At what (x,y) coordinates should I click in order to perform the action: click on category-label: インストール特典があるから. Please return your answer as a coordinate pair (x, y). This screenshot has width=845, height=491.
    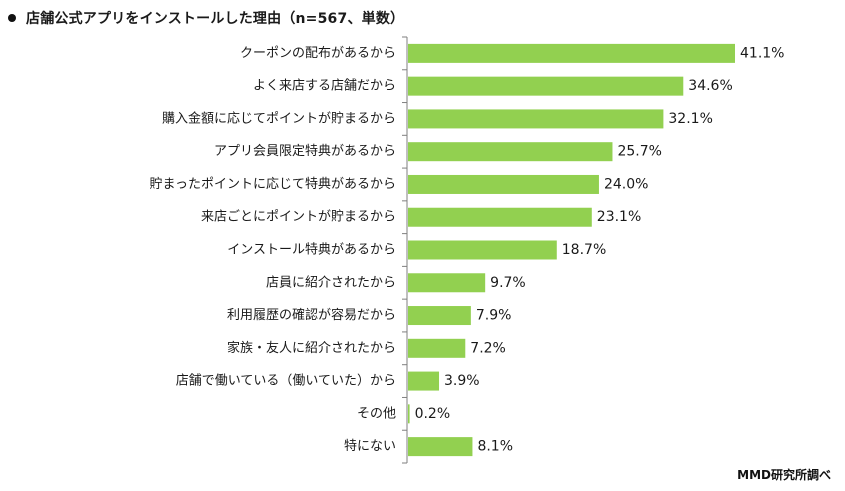
    Looking at the image, I should click on (311, 250).